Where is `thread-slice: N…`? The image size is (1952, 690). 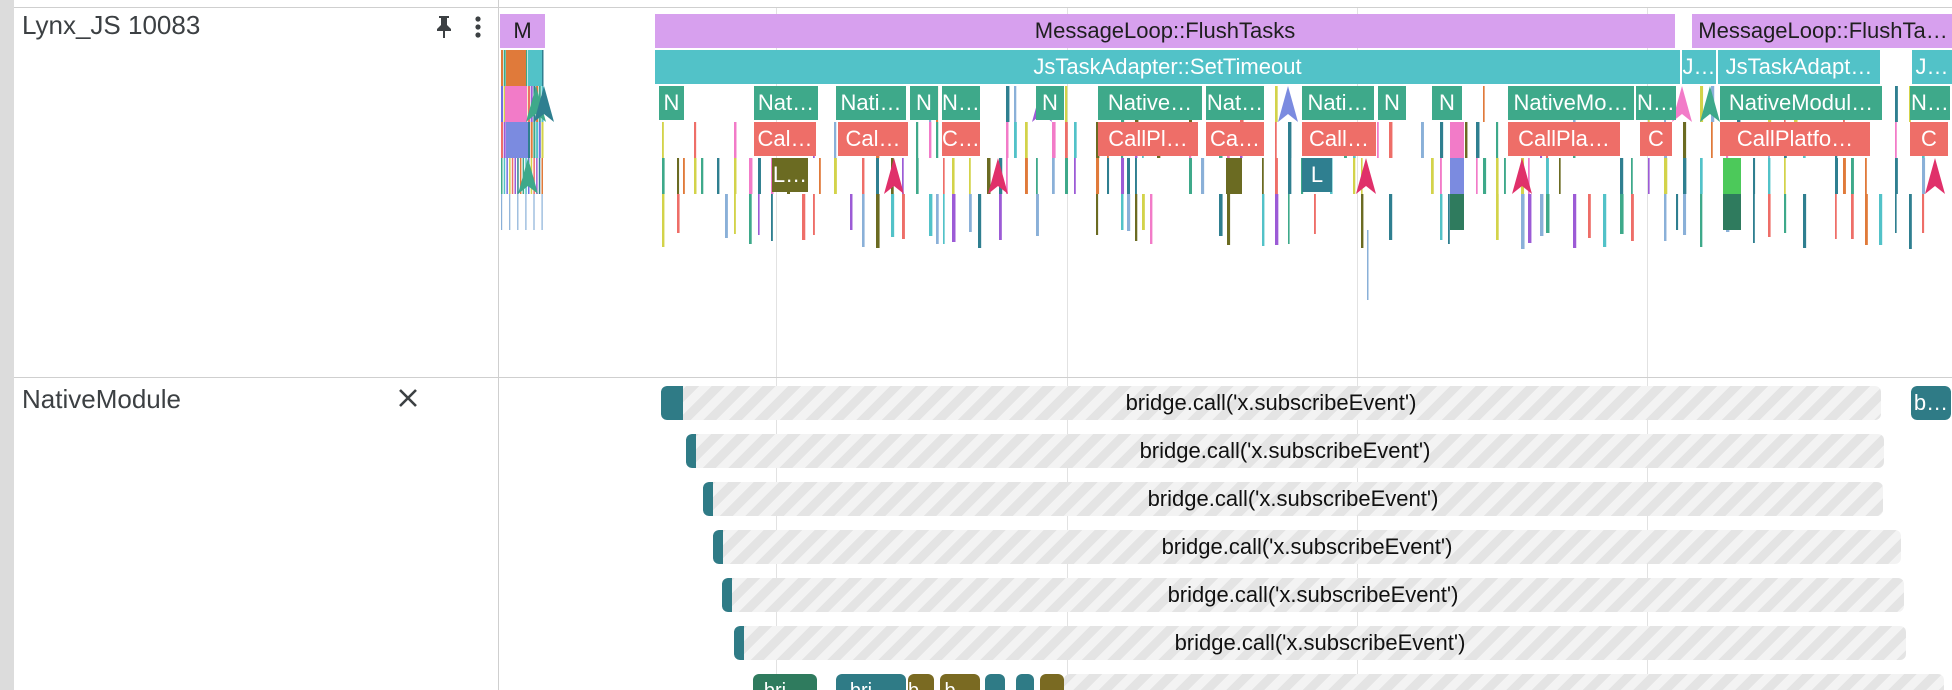
thread-slice: N… is located at coordinates (1656, 103).